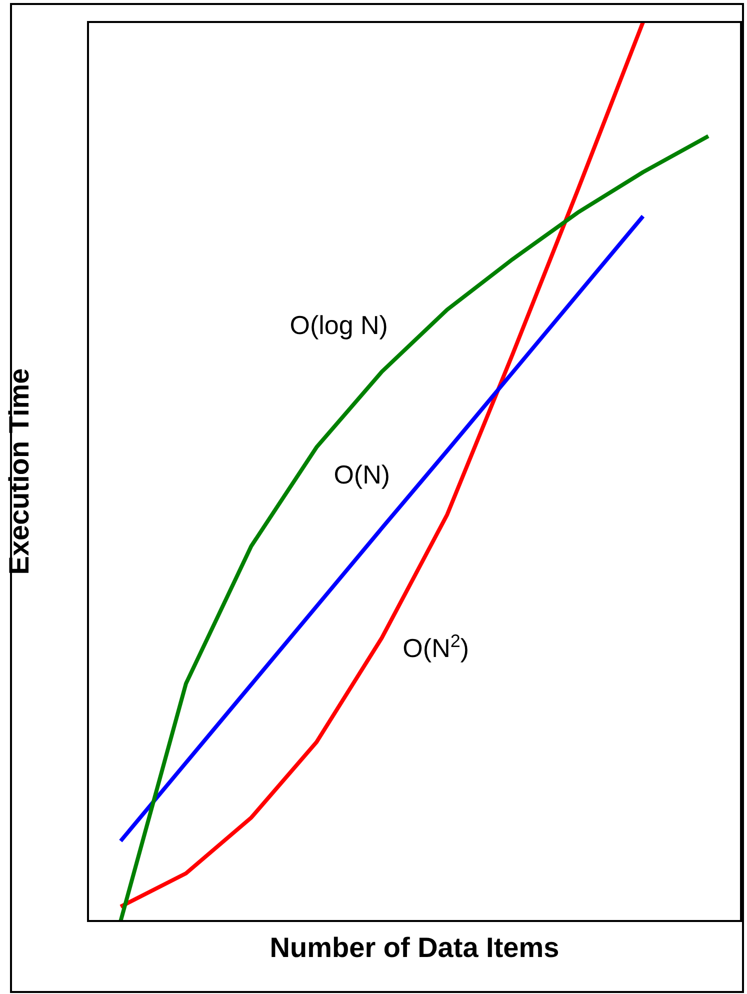 The width and height of the screenshot is (747, 994). What do you see at coordinates (339, 325) in the screenshot?
I see `series-label: O(log N)` at bounding box center [339, 325].